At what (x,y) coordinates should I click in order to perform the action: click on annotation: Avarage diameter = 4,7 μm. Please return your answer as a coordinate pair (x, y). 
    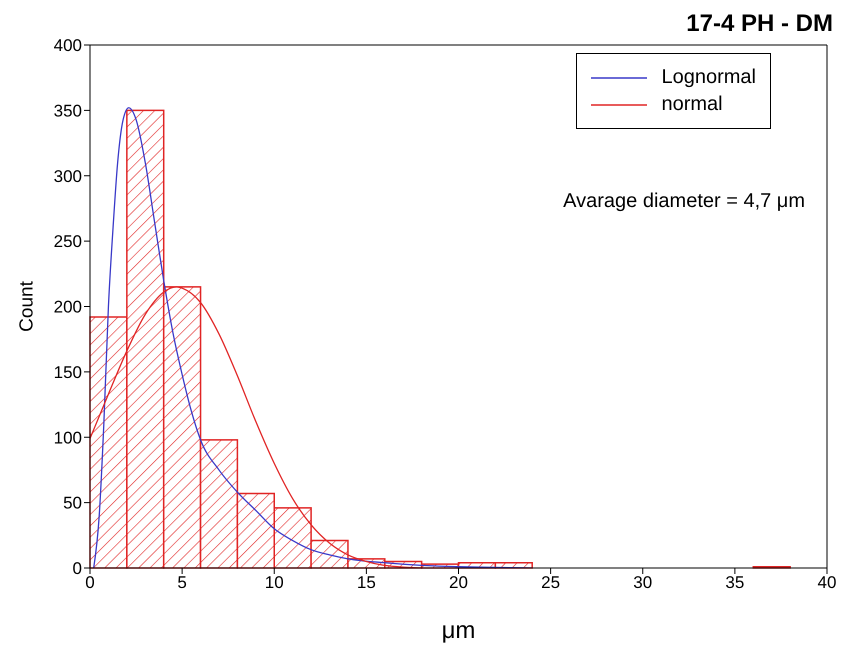
    Looking at the image, I should click on (684, 201).